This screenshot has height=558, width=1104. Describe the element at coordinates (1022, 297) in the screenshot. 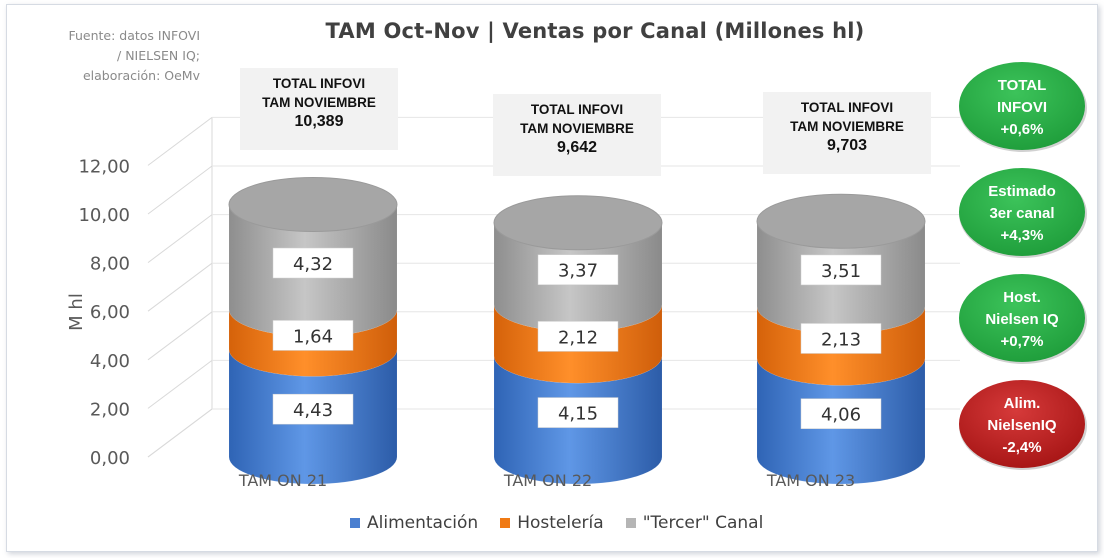

I see `badge-text: Host.` at that location.